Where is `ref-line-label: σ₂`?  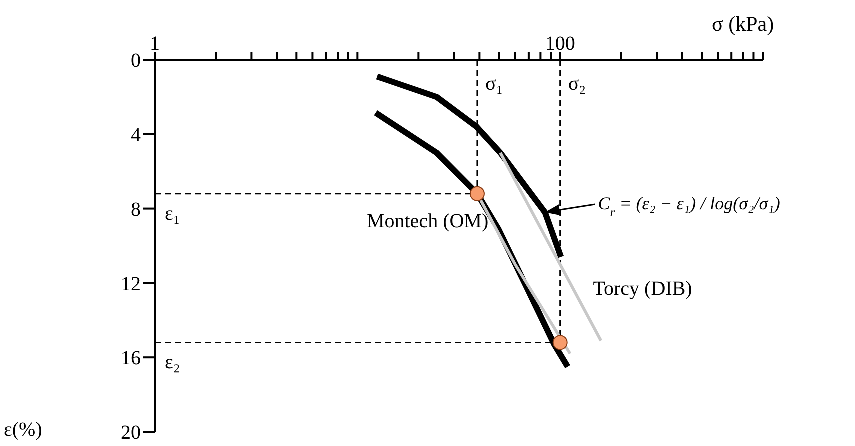
ref-line-label: σ₂ is located at coordinates (577, 84).